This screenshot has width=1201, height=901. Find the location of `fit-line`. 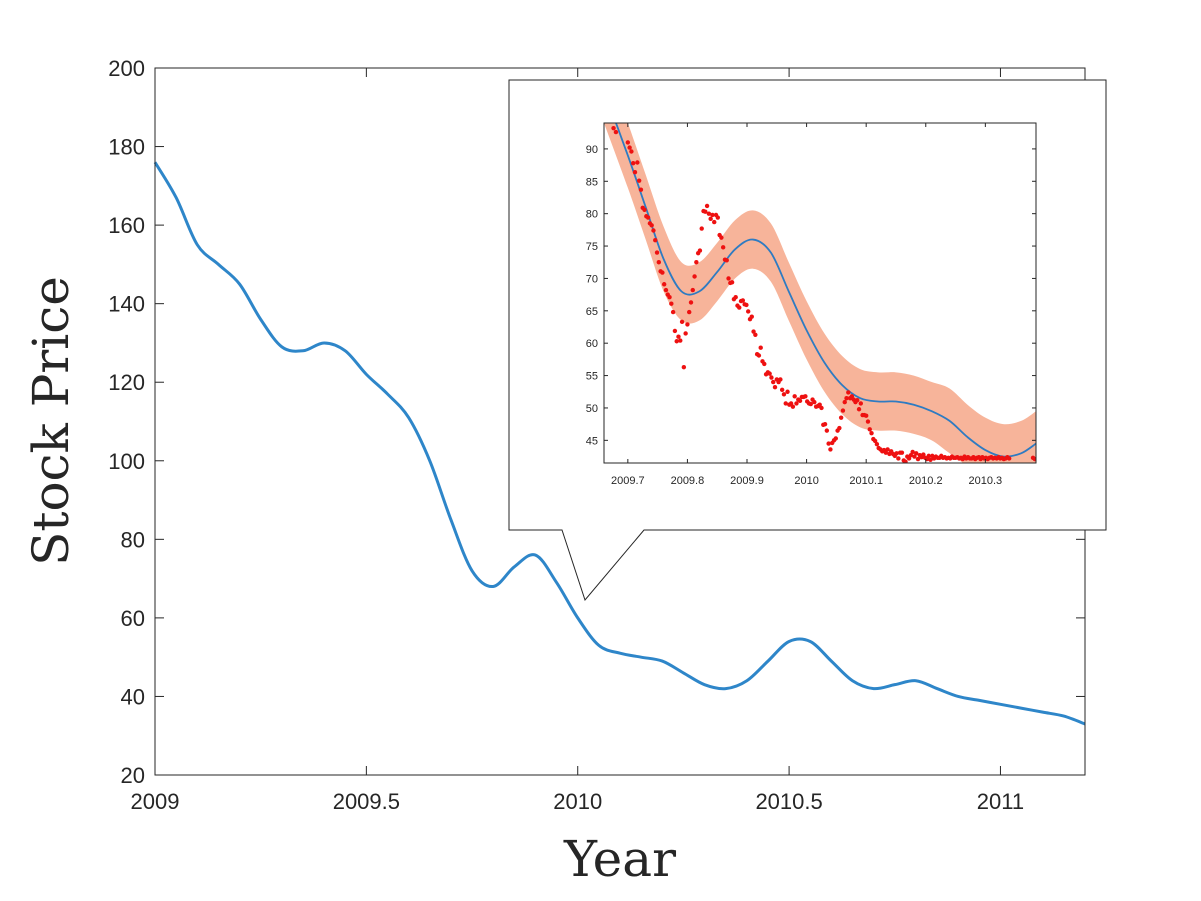

fit-line is located at coordinates (825, 290).